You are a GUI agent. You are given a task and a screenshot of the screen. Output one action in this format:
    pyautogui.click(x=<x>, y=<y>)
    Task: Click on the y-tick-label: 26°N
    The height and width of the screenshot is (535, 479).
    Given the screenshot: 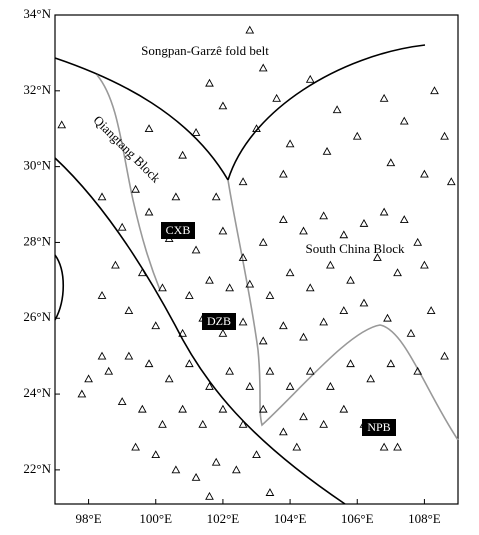 What is the action you would take?
    pyautogui.click(x=37, y=316)
    